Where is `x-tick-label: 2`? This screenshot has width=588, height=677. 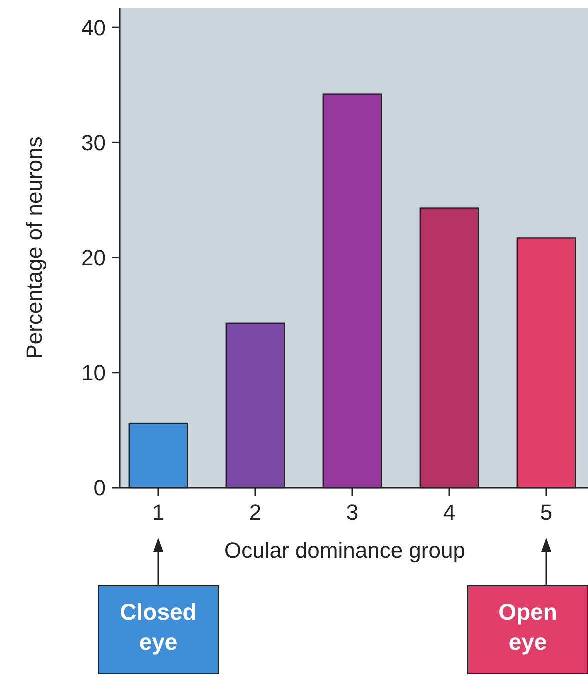
x-tick-label: 2 is located at coordinates (255, 512).